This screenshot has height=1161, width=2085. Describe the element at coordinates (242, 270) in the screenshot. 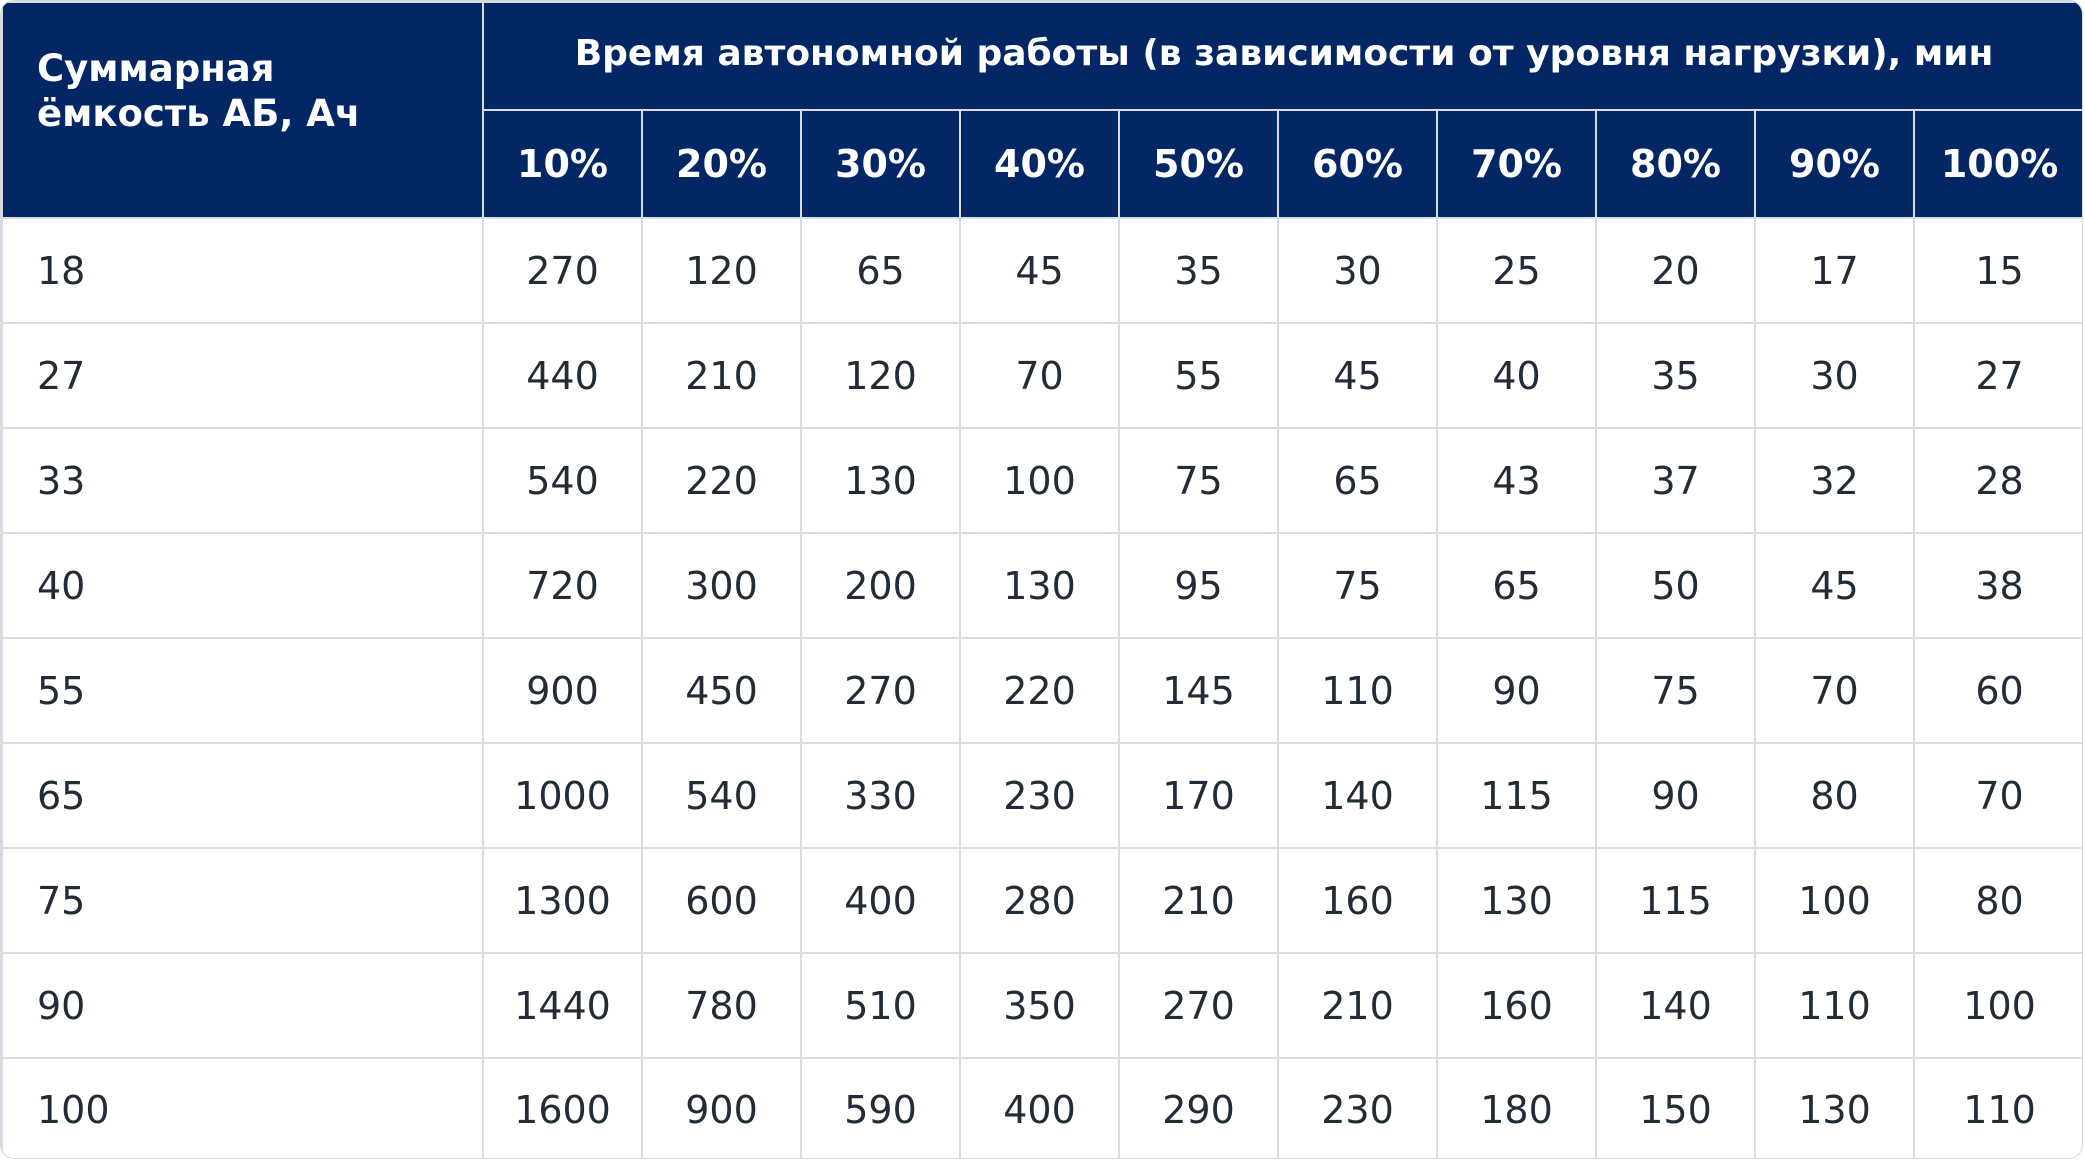

I see `capacity-cell: 18` at that location.